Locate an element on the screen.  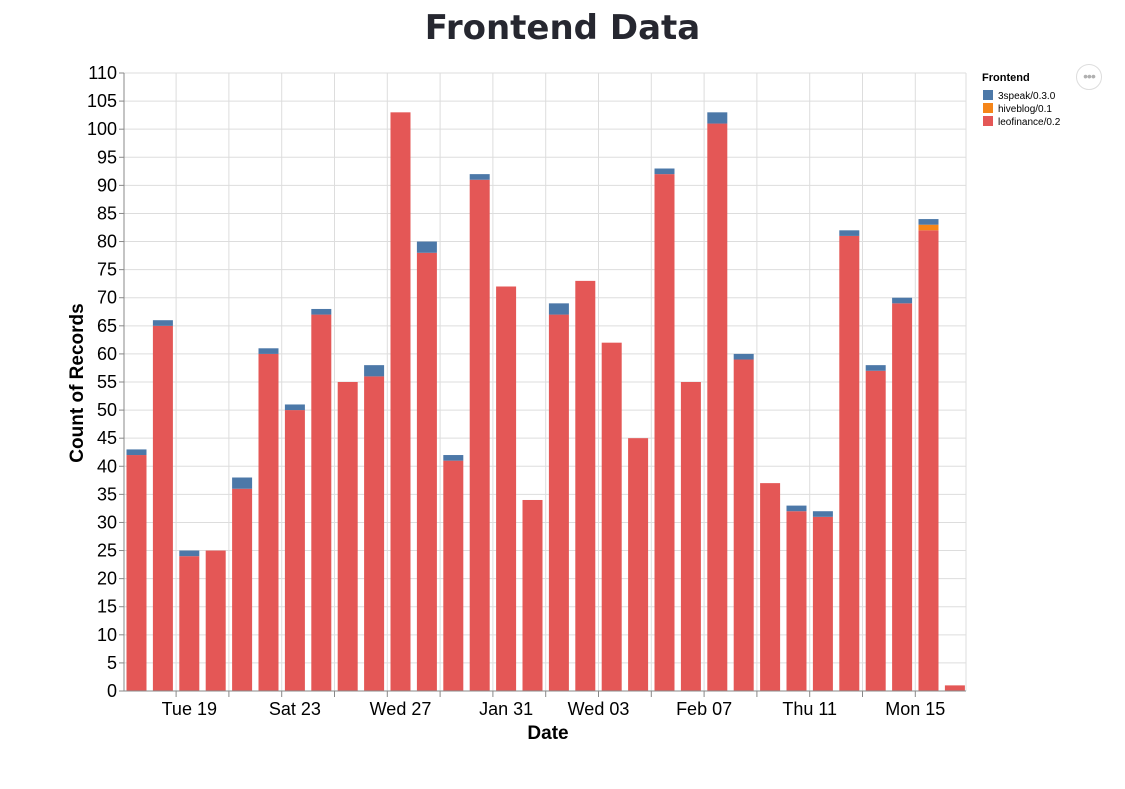
more-options-button: ••• is located at coordinates (1089, 77).